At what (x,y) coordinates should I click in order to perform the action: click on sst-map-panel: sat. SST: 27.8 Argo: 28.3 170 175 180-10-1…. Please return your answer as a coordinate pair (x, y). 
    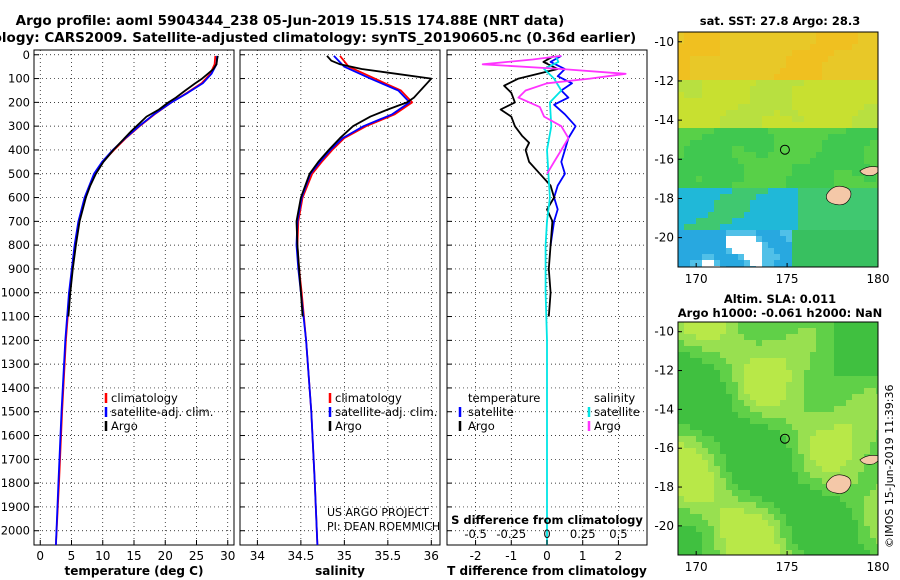
    Looking at the image, I should click on (771, 150).